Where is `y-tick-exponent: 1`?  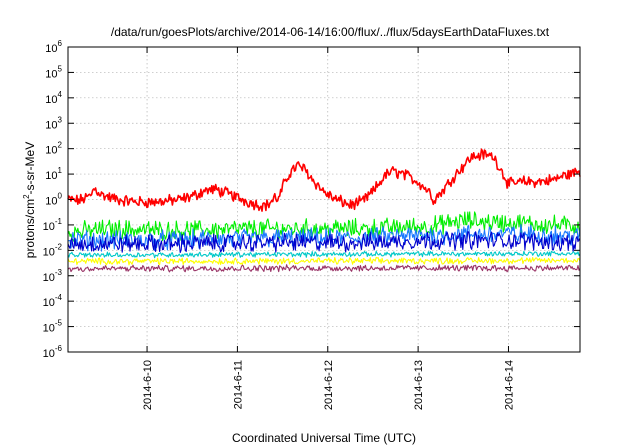 y-tick-exponent: 1 is located at coordinates (60, 170).